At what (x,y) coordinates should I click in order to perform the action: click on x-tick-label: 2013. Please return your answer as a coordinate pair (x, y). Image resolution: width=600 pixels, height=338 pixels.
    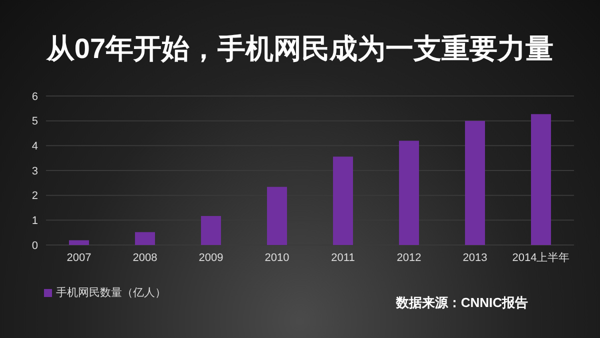
    Looking at the image, I should click on (475, 258).